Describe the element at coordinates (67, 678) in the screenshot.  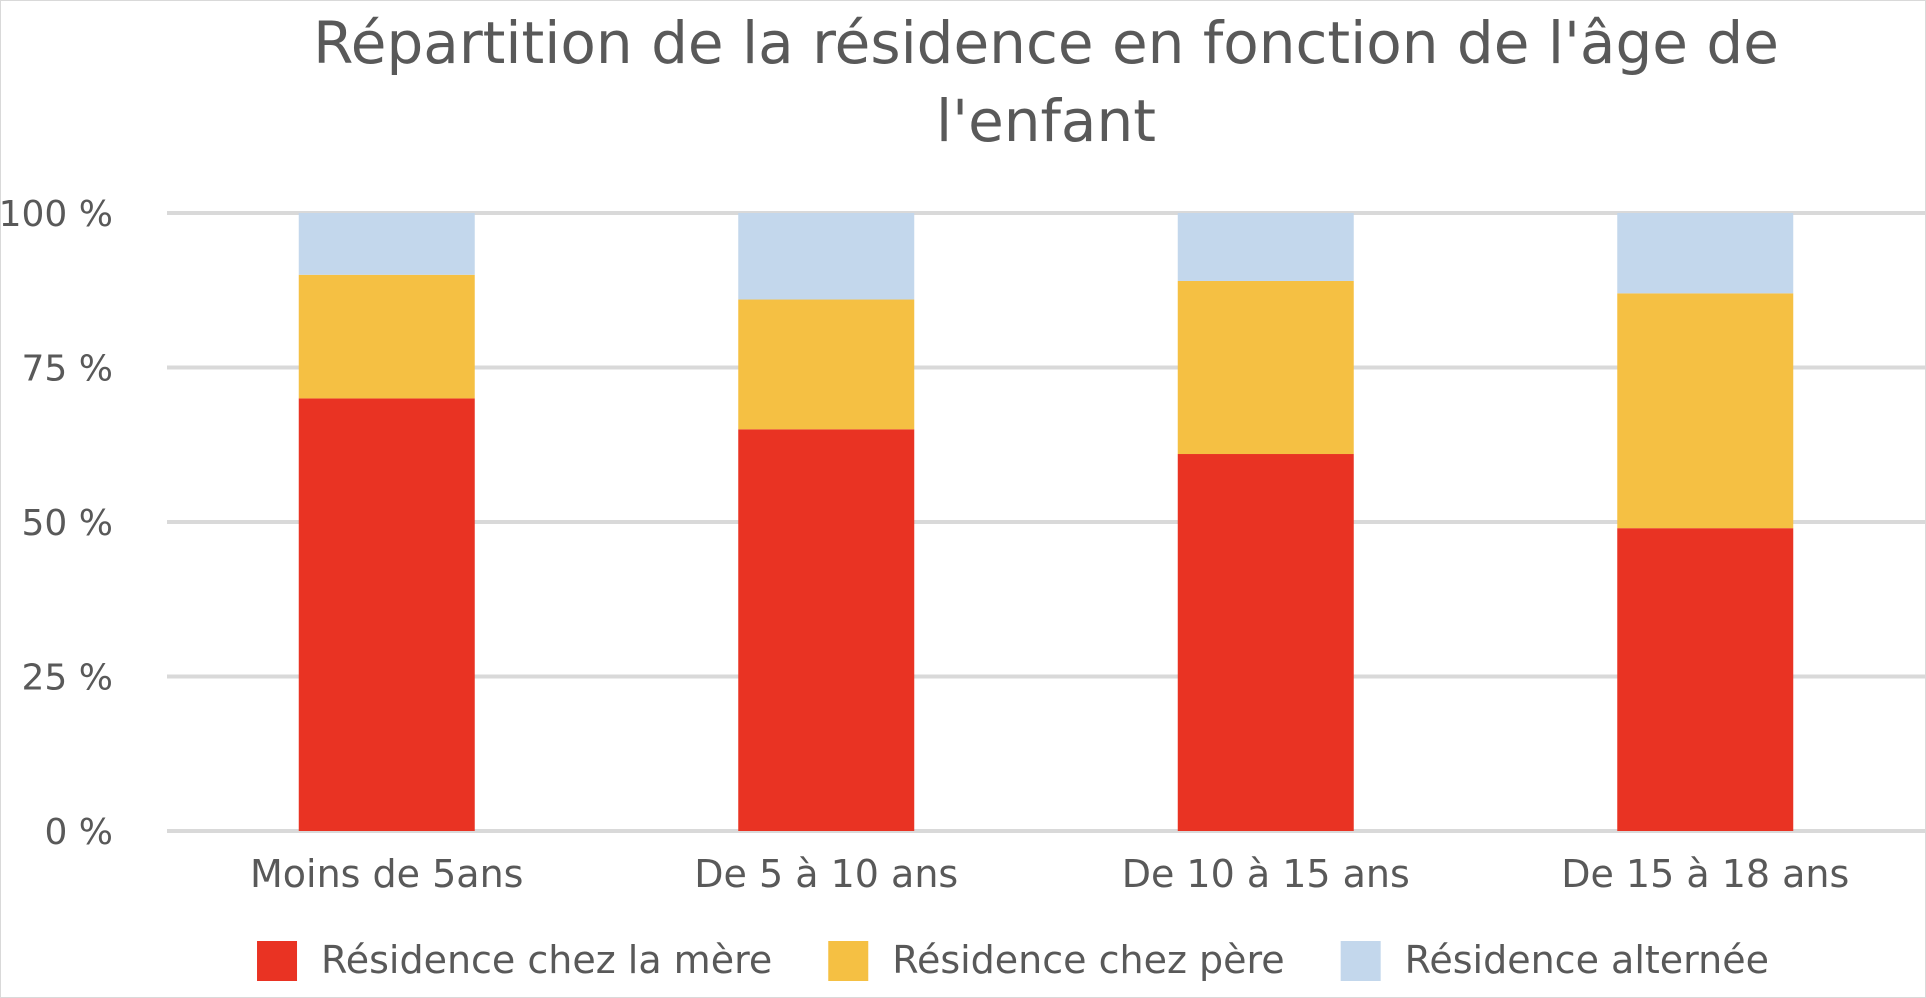
I see `y-tick-label: 25 %` at that location.